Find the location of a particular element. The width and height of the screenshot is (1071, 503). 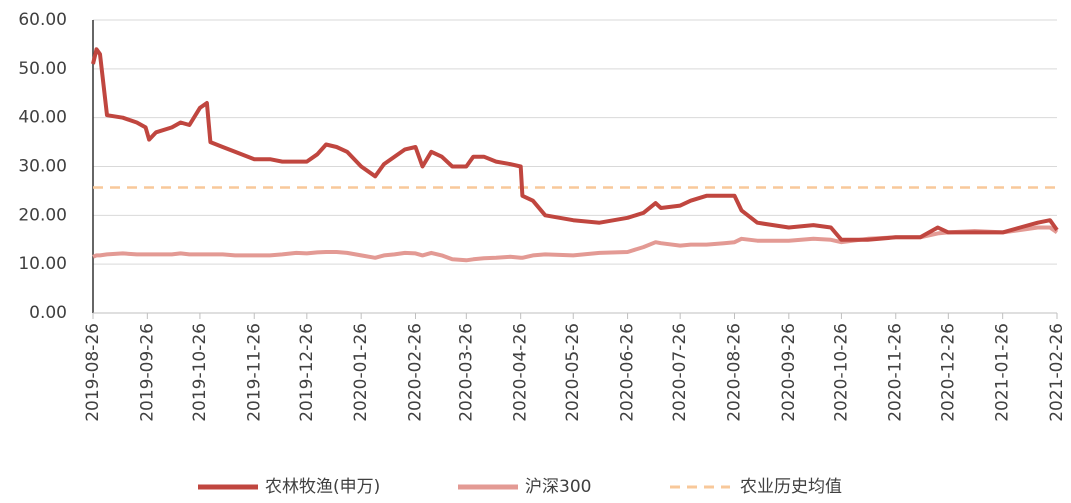

y-tick-label: 0.00 is located at coordinates (48, 313).